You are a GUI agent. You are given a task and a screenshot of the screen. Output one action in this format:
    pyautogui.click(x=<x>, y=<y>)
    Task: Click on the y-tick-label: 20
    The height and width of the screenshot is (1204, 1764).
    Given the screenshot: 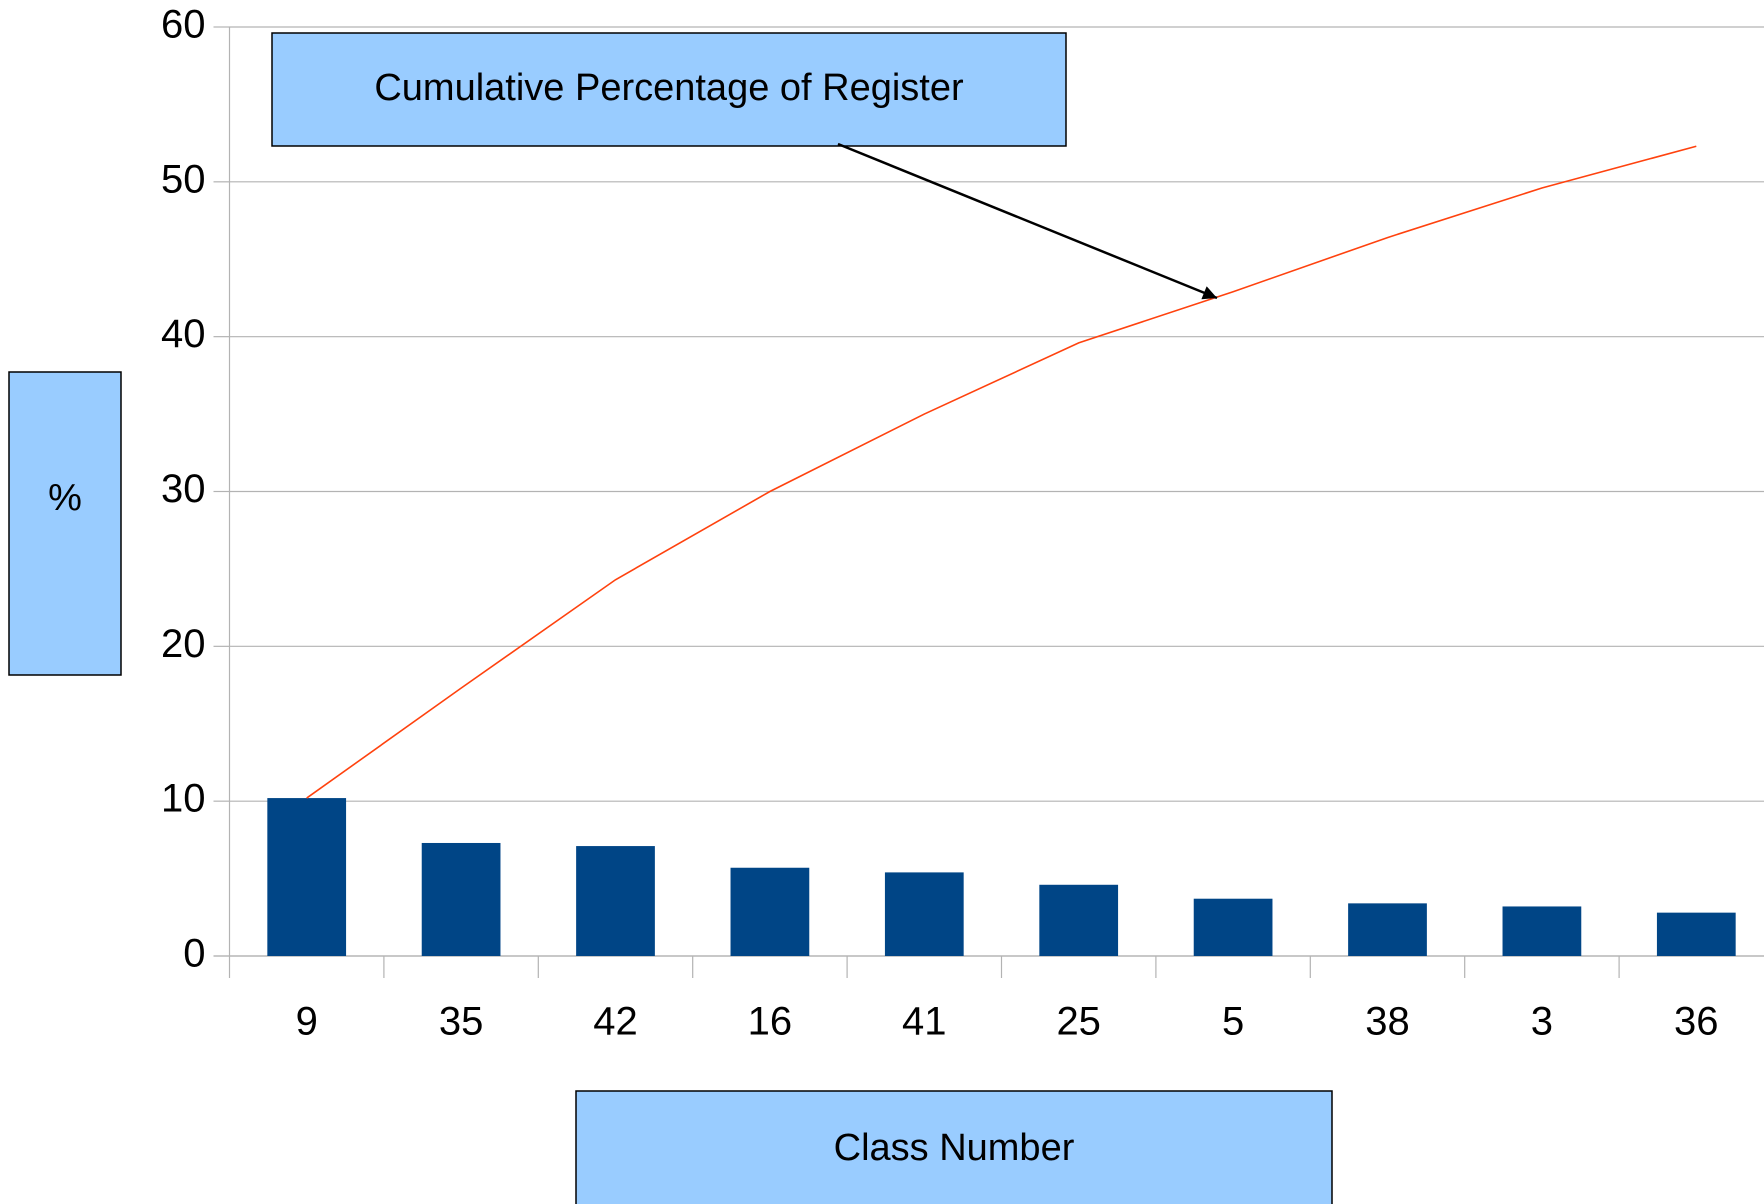 What is the action you would take?
    pyautogui.click(x=183, y=644)
    